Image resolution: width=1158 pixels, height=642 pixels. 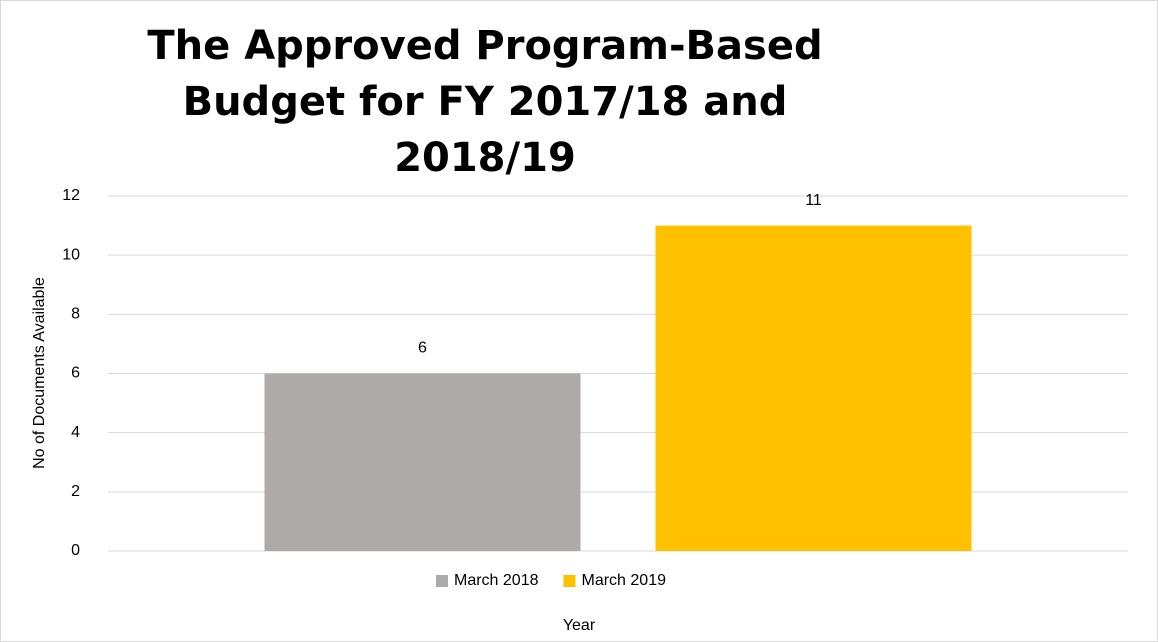 I want to click on y-tick-label: 2, so click(x=75, y=491).